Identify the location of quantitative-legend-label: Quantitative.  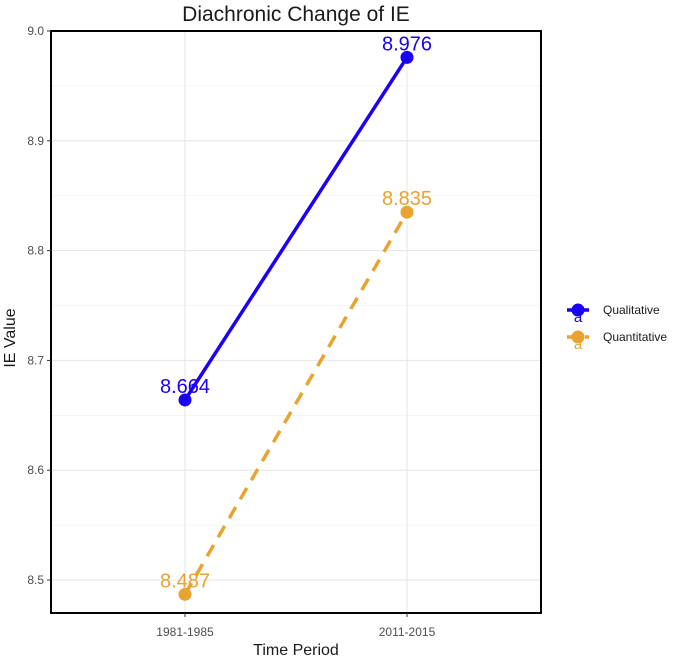
(635, 337).